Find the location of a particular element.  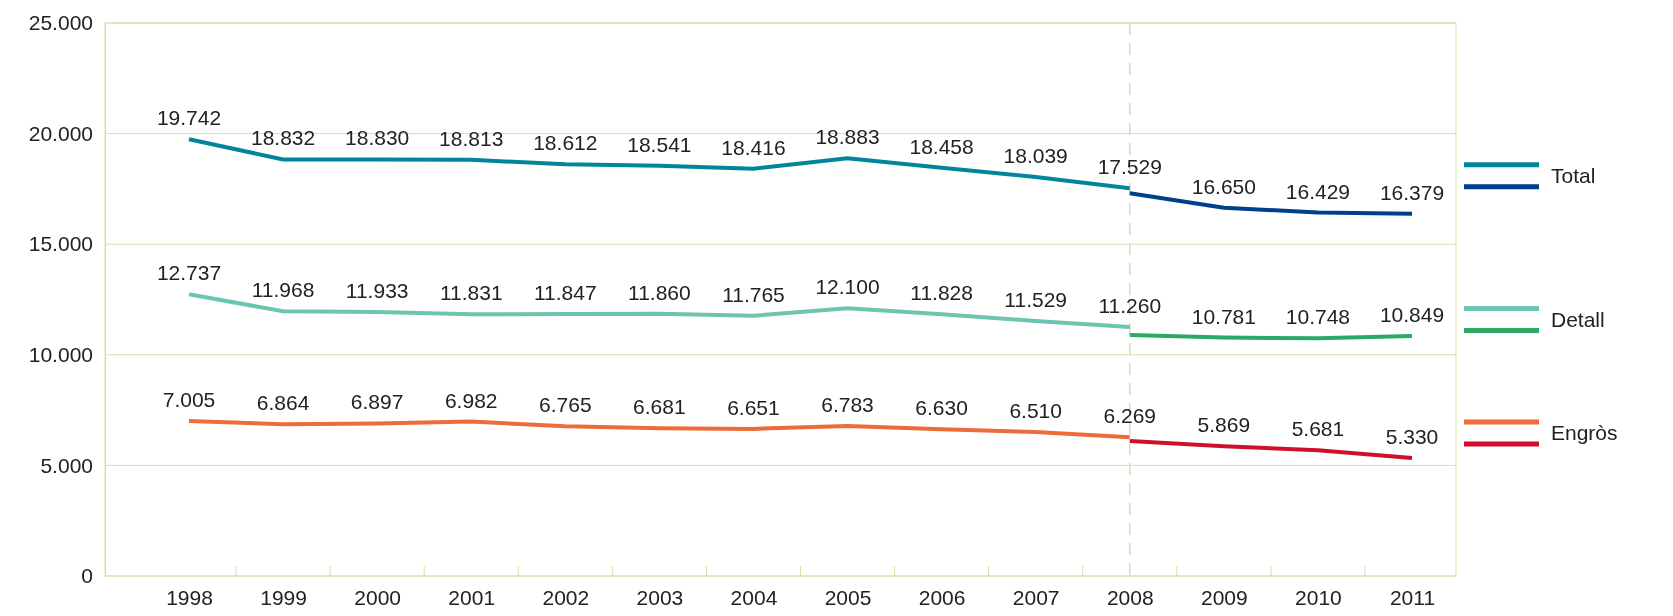

data-label: 6.765 is located at coordinates (565, 405).